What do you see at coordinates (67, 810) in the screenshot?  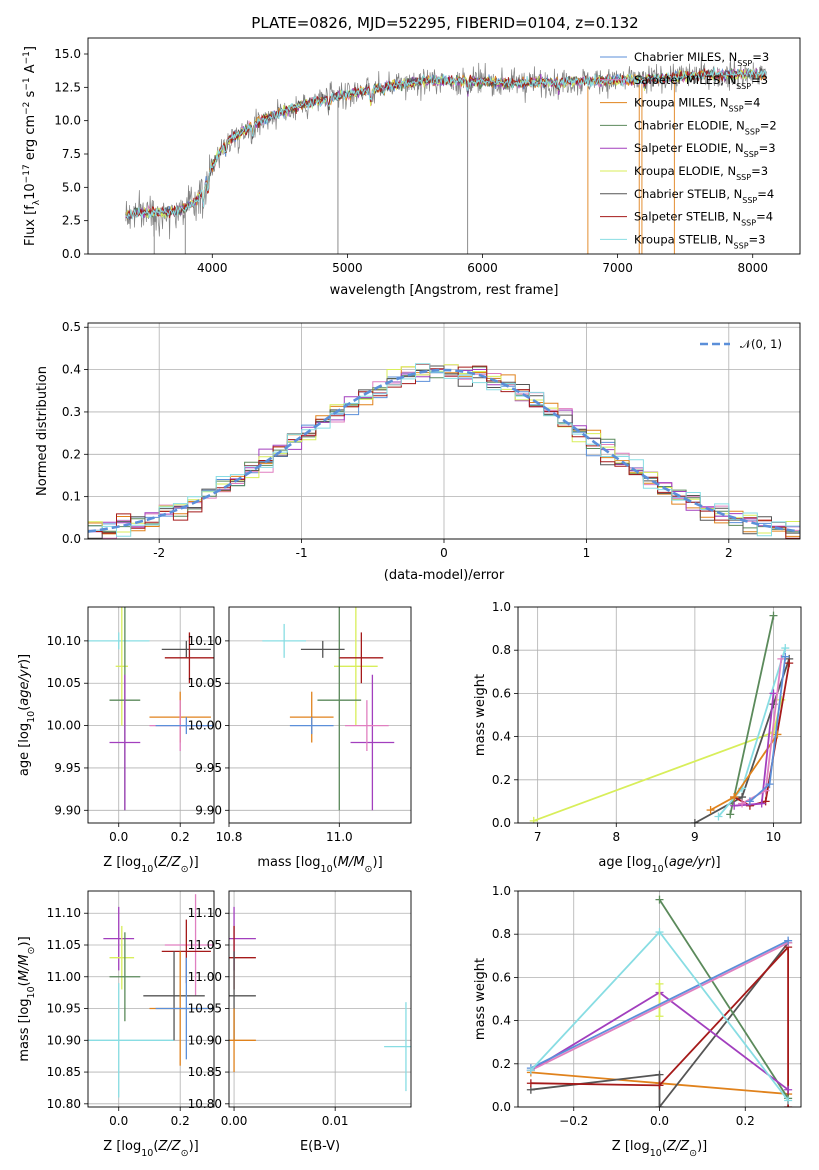 I see `y-tick-label: 9.90` at bounding box center [67, 810].